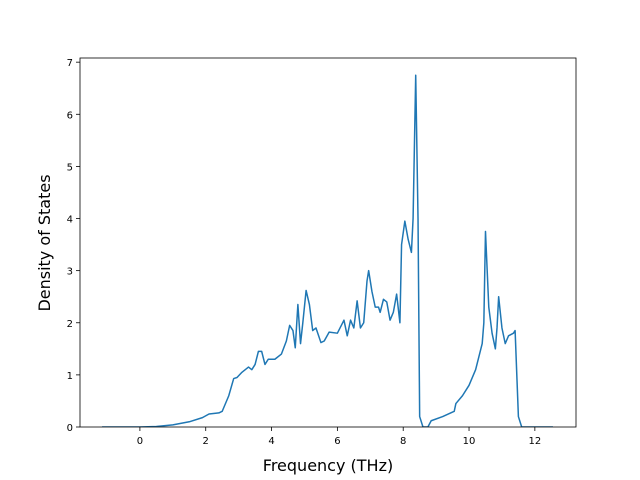  Describe the element at coordinates (44, 242) in the screenshot. I see `y-axis-label: Density of States` at that location.